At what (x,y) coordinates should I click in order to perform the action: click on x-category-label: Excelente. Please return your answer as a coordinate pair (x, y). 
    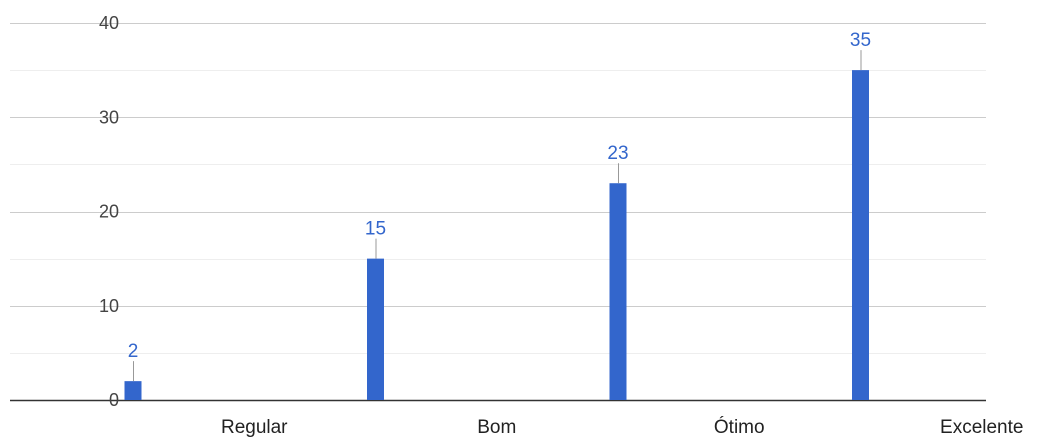
    Looking at the image, I should click on (981, 427).